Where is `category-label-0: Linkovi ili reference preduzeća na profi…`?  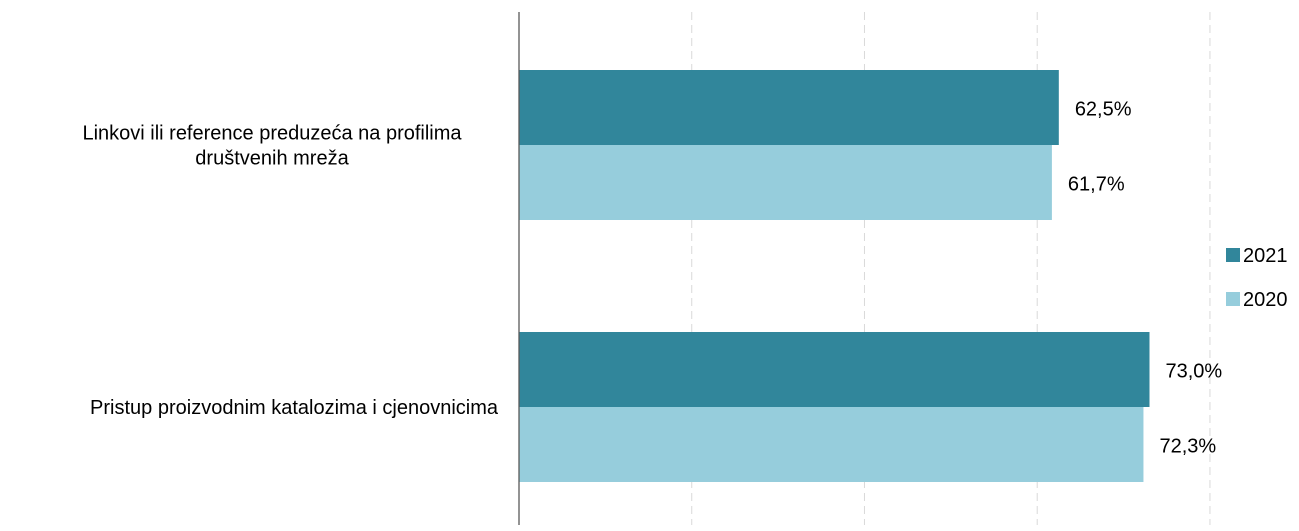 category-label-0: Linkovi ili reference preduzeća na profi… is located at coordinates (272, 146).